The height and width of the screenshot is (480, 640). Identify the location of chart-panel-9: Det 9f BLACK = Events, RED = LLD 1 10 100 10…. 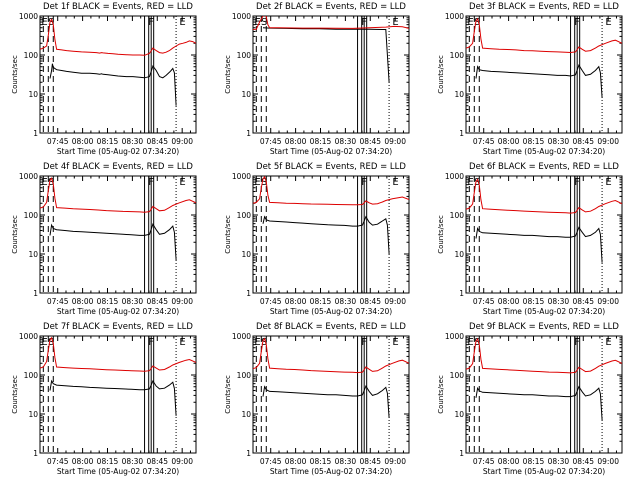
(530, 399).